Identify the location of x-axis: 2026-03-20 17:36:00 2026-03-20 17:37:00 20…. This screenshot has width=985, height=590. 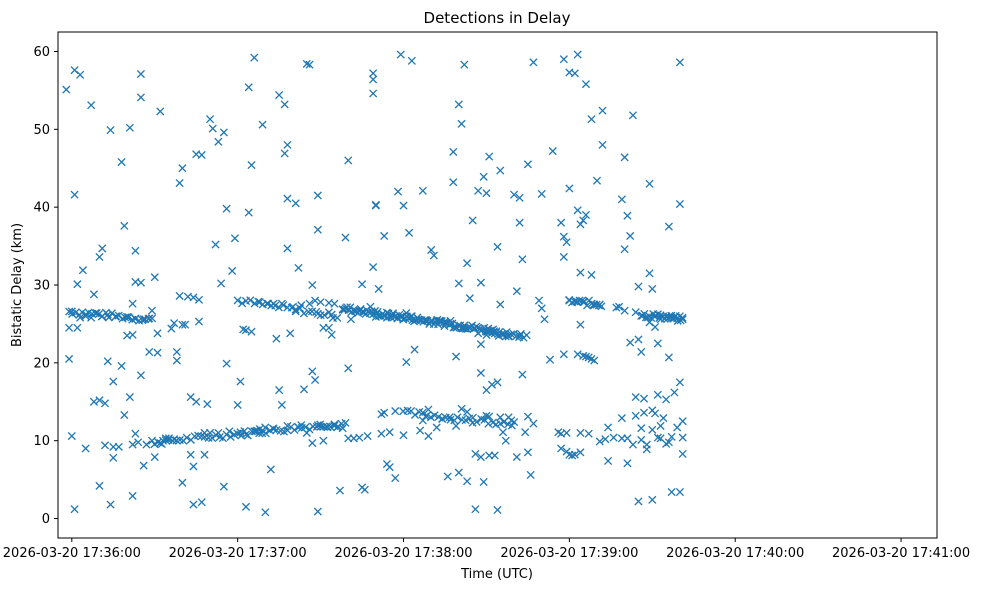
(486, 549).